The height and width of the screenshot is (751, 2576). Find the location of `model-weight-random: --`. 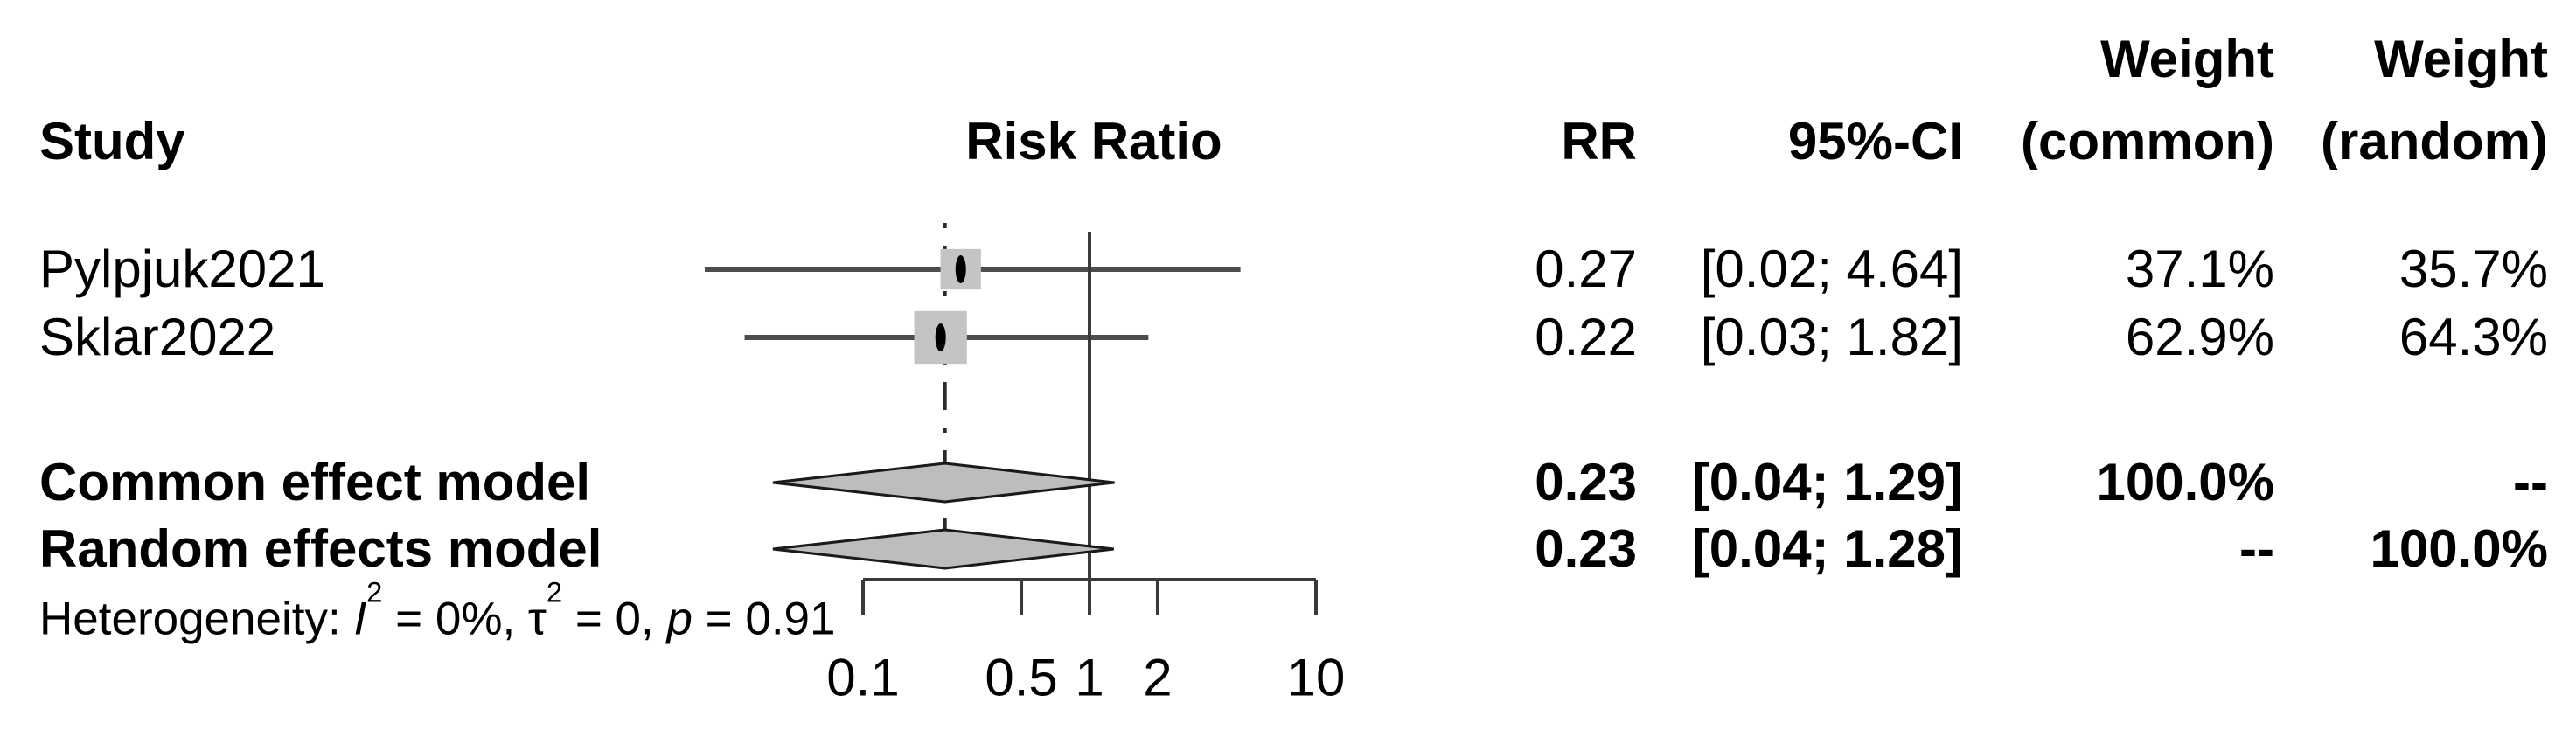

model-weight-random: -- is located at coordinates (2530, 482).